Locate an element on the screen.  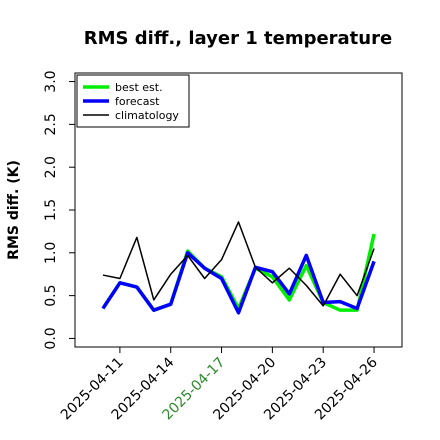
y-tick-label: 0.0 is located at coordinates (51, 338).